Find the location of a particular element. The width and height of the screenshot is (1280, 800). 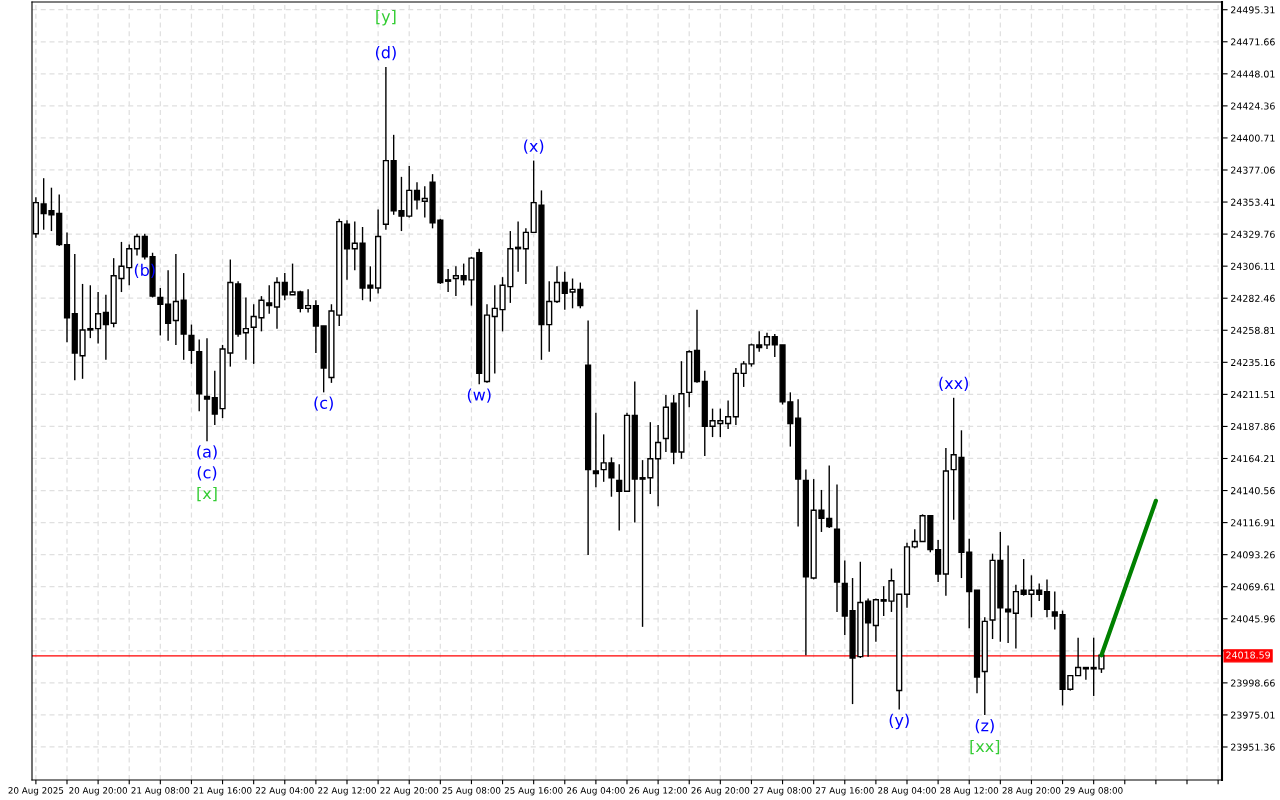

x-tick-label: 29 Aug 08:00 is located at coordinates (1093, 791).